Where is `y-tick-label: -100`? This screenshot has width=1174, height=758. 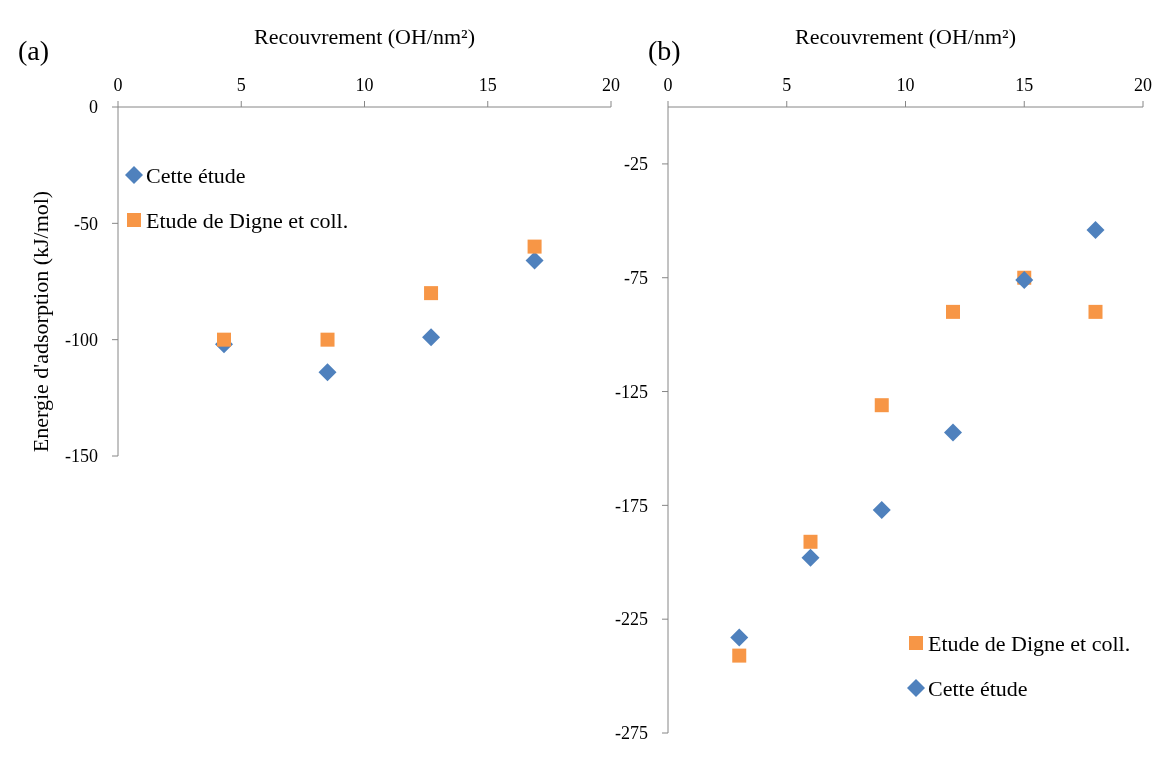
y-tick-label: -100 is located at coordinates (81, 339).